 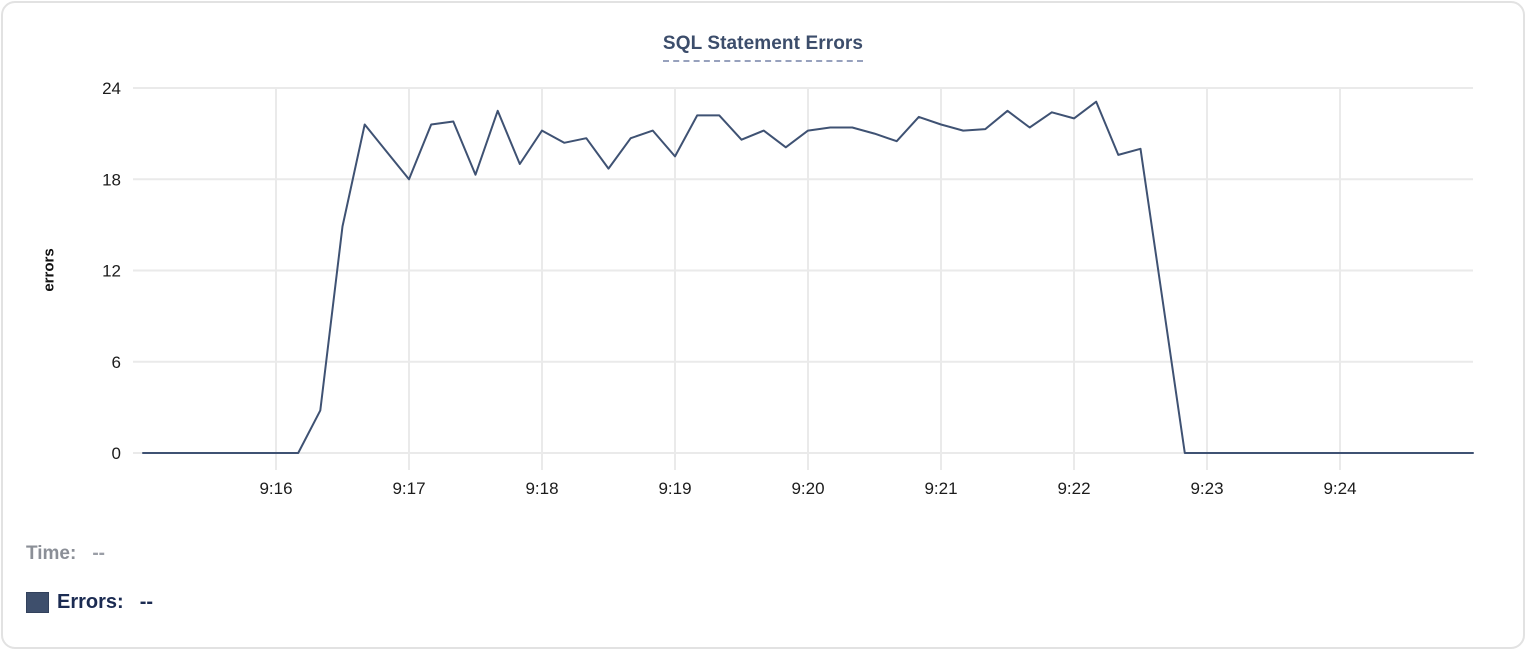 What do you see at coordinates (408, 488) in the screenshot?
I see `svg-text: 9:17` at bounding box center [408, 488].